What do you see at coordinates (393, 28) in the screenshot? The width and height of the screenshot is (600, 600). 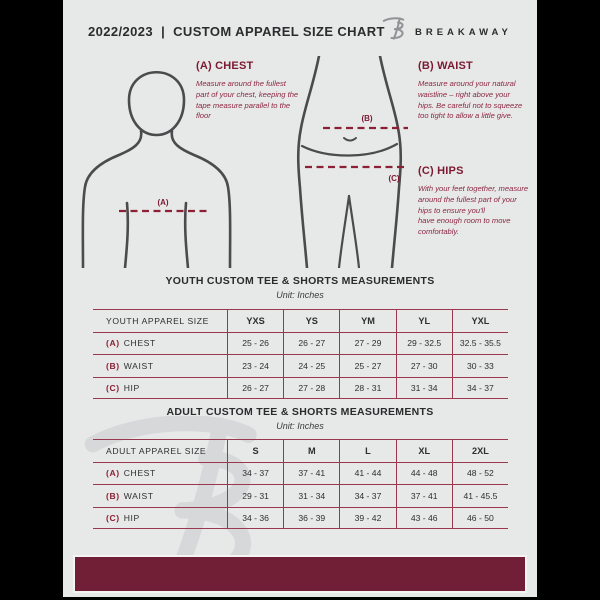 I see `breakaway-b-logo-icon` at bounding box center [393, 28].